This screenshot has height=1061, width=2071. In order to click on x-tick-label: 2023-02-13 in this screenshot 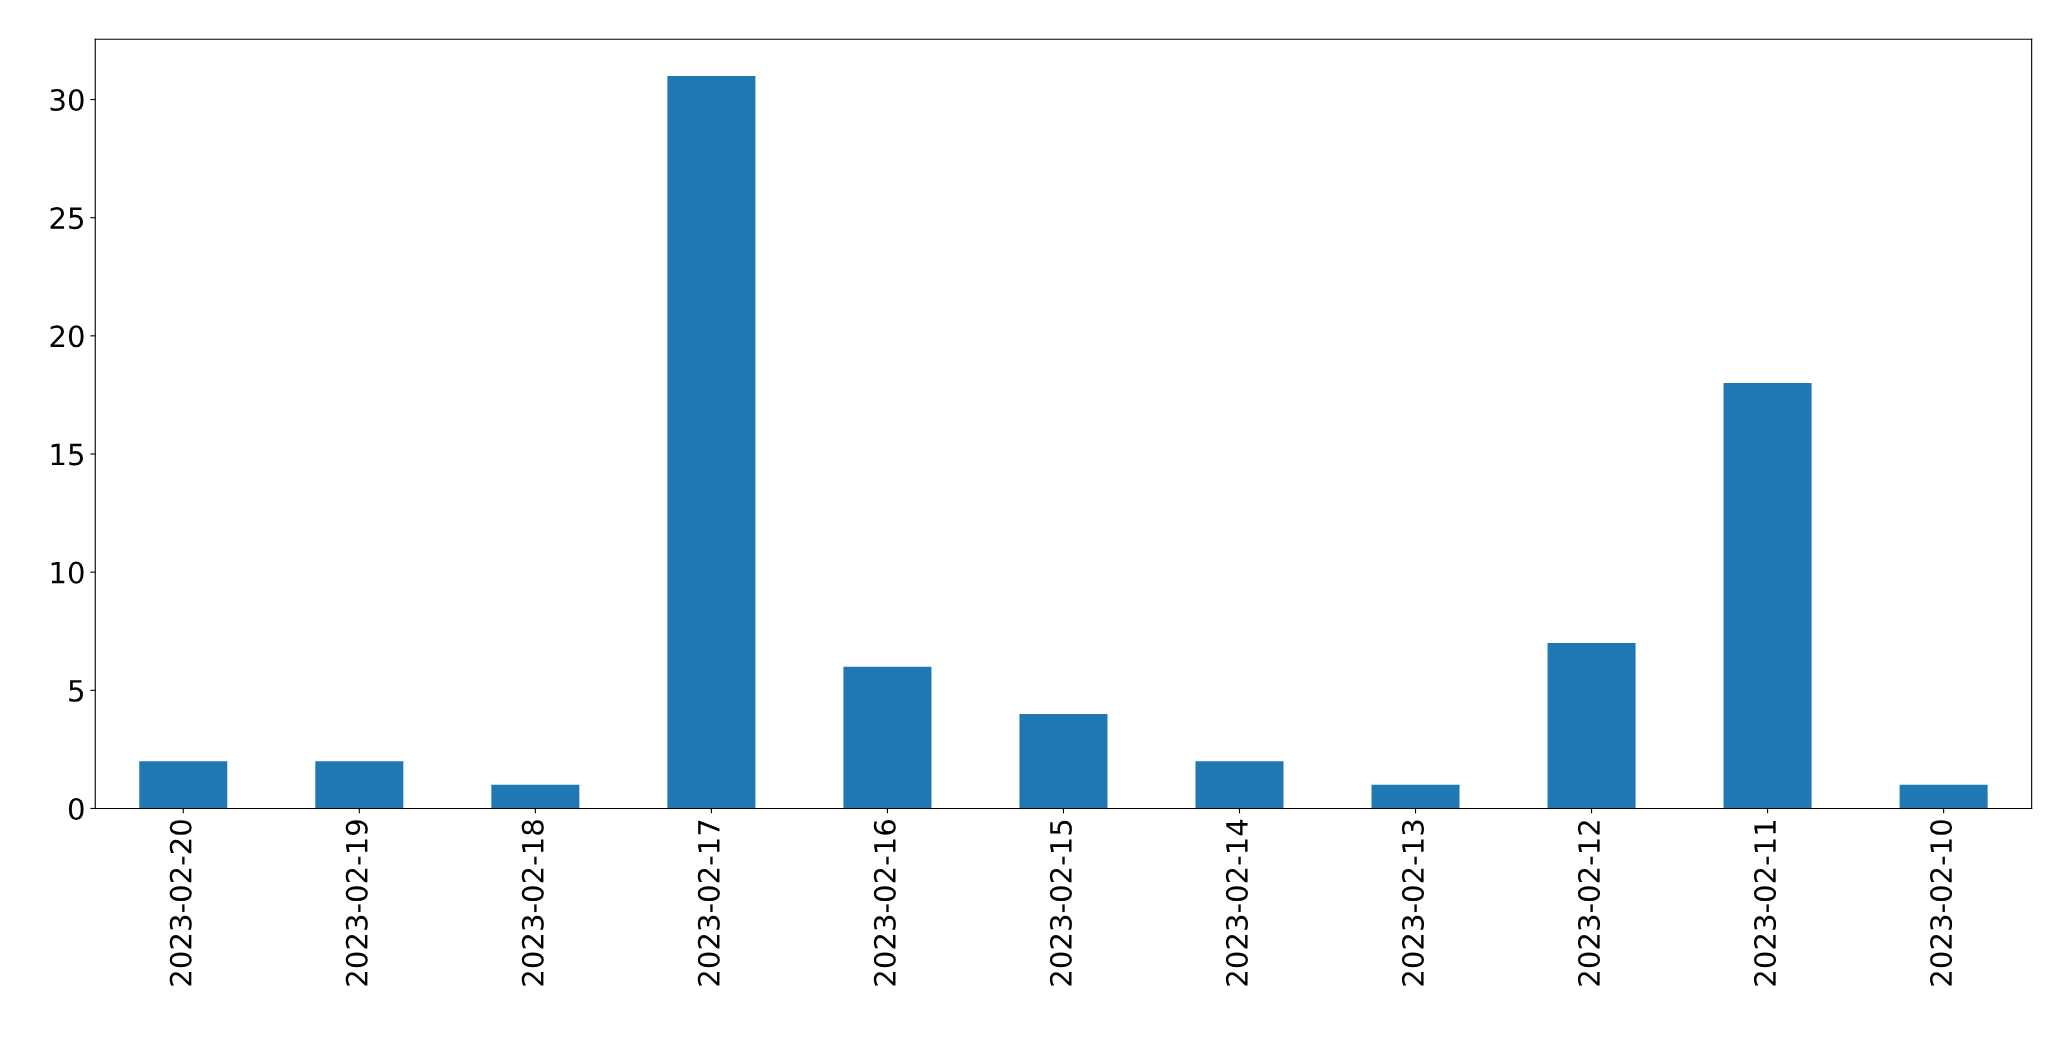, I will do `click(1412, 903)`.